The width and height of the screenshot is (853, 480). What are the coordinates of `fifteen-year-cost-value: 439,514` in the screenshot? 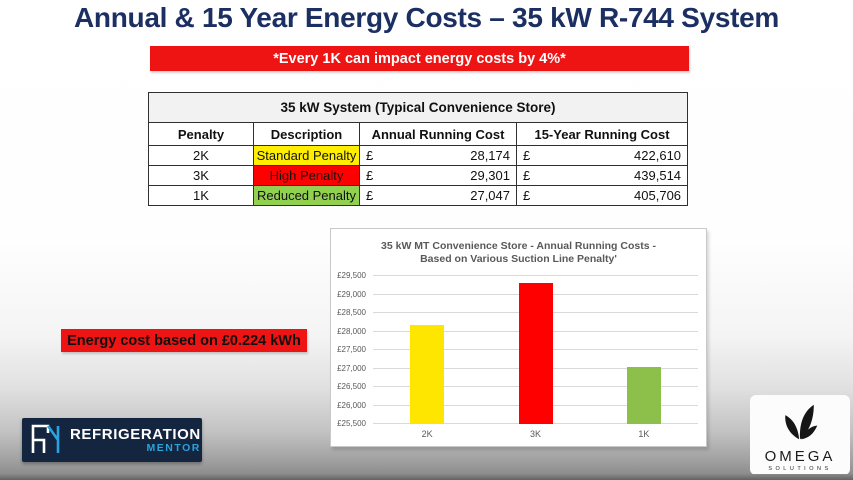 It's located at (658, 175).